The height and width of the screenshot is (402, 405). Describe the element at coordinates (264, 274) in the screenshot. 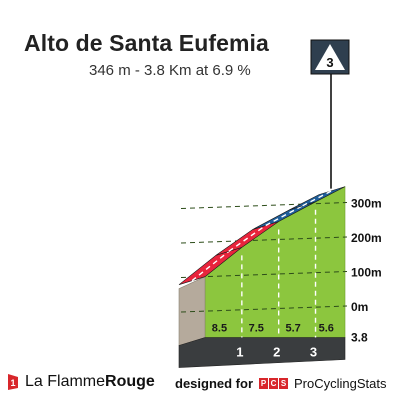

I see `grid-line-100m` at that location.